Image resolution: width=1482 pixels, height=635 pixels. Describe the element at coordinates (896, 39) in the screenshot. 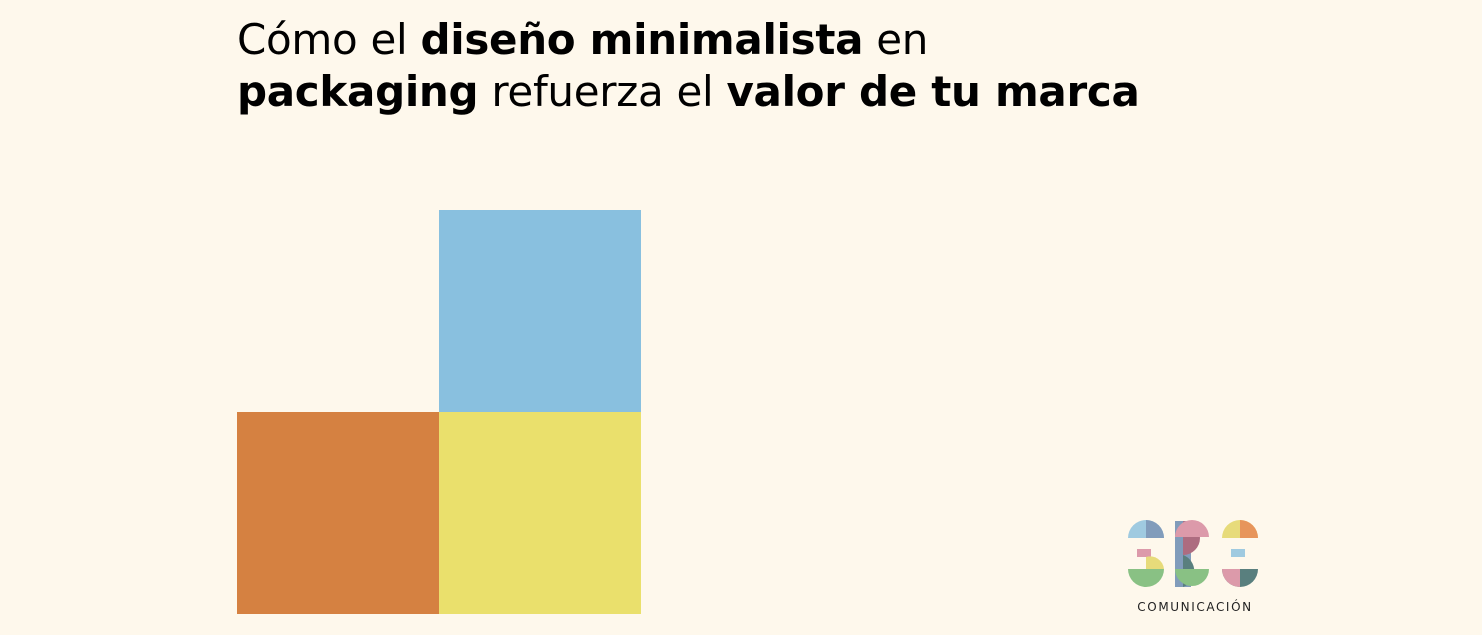

I see `headline-text: en` at that location.